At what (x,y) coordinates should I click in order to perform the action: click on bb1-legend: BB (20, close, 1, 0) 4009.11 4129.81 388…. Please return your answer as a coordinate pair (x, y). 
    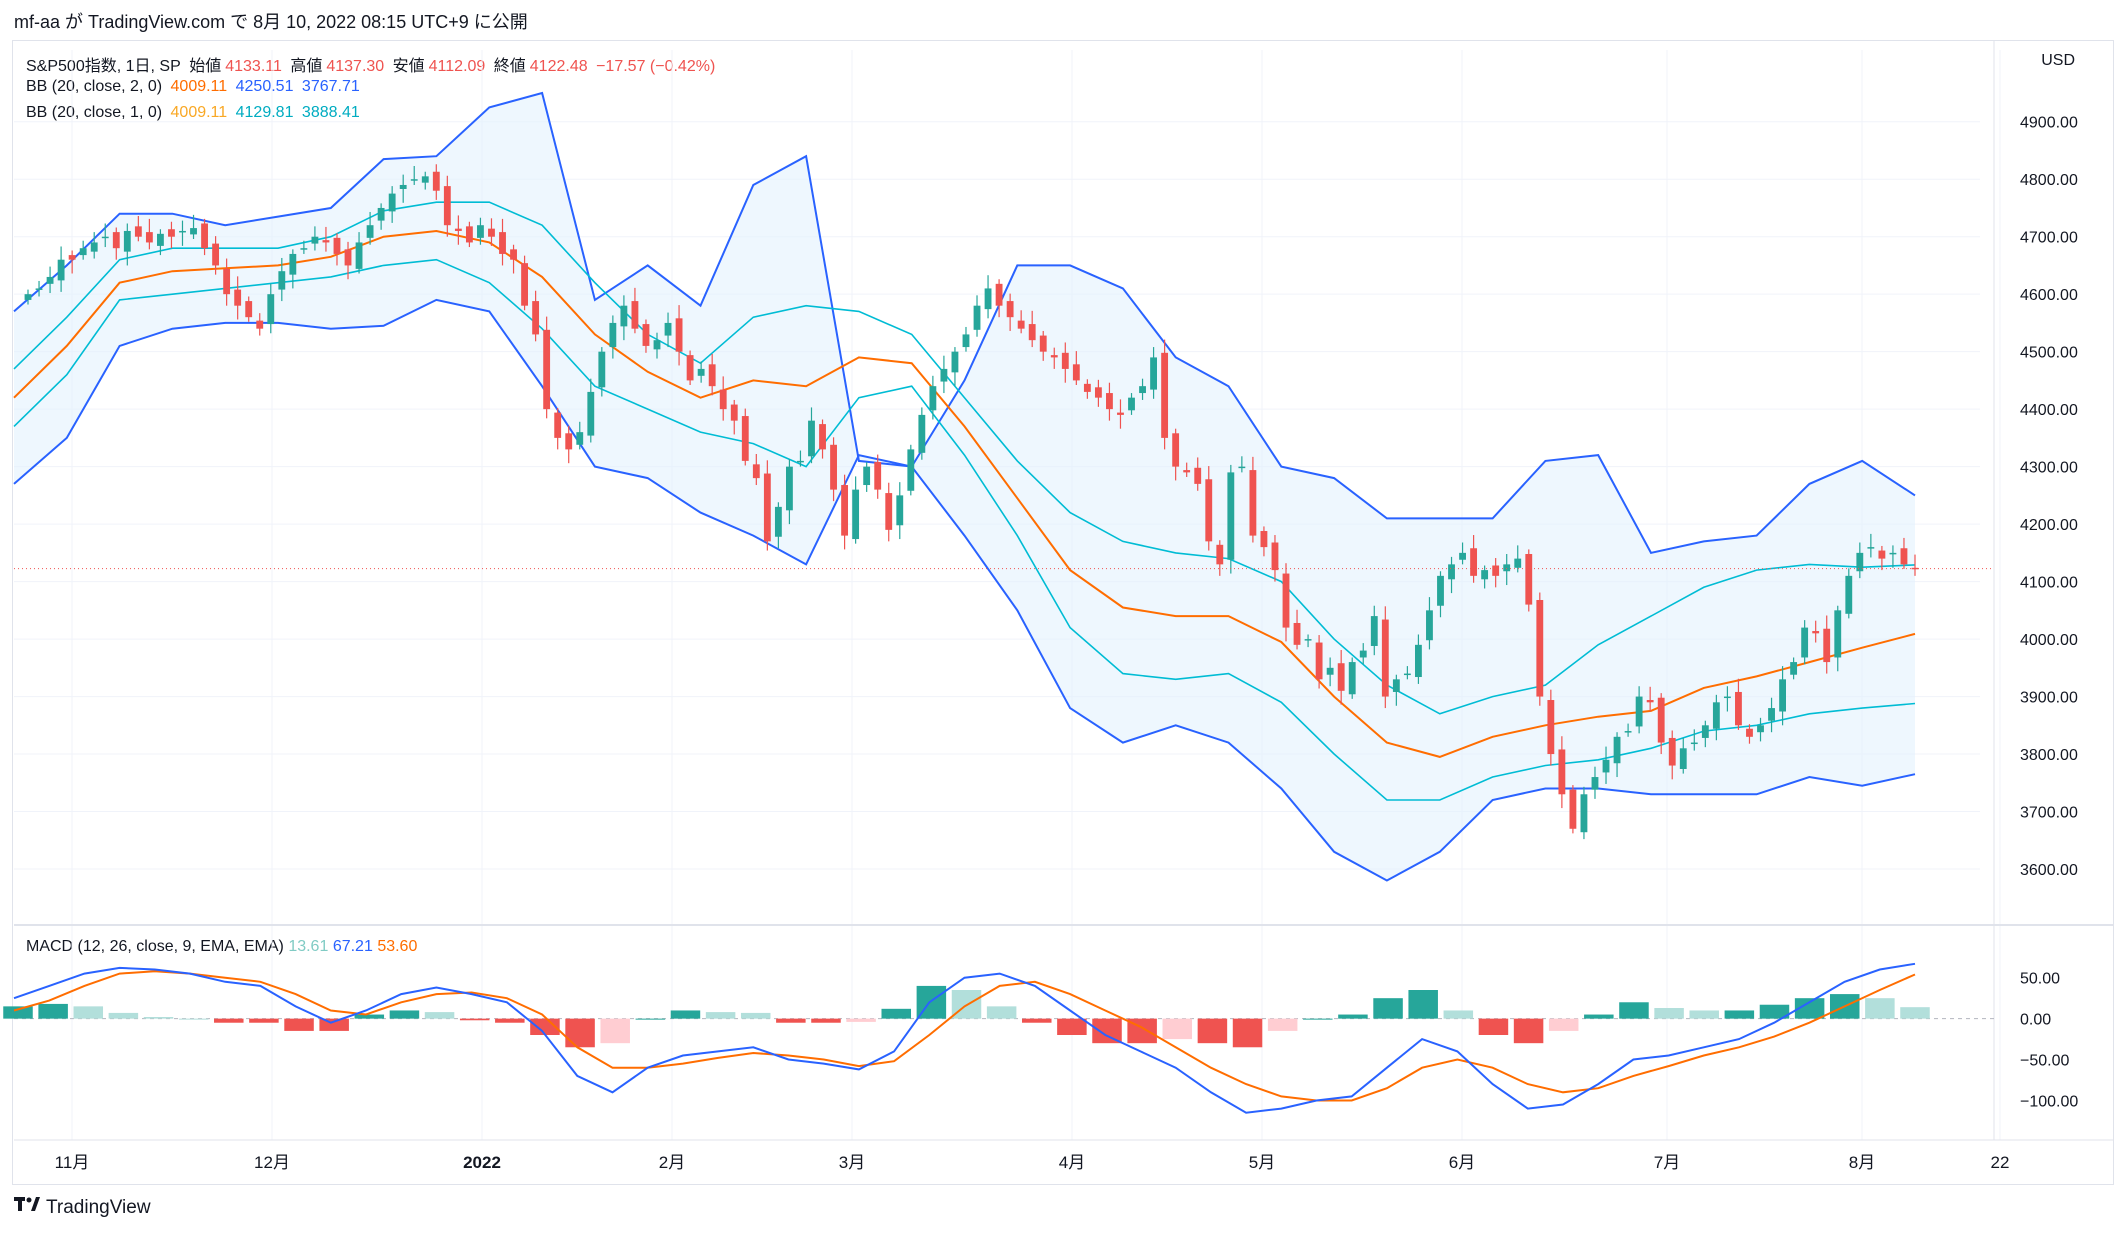
    Looking at the image, I should click on (195, 113).